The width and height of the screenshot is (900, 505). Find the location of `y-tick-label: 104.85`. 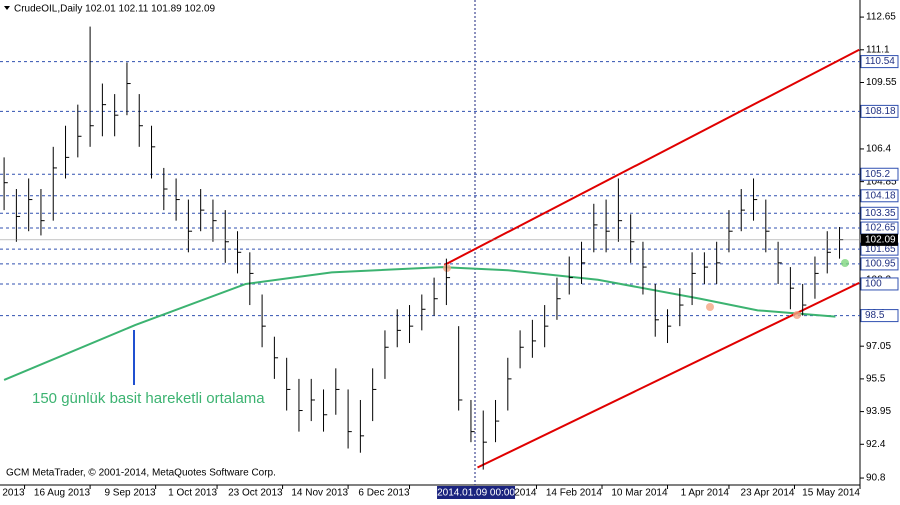

y-tick-label: 104.85 is located at coordinates (881, 181).